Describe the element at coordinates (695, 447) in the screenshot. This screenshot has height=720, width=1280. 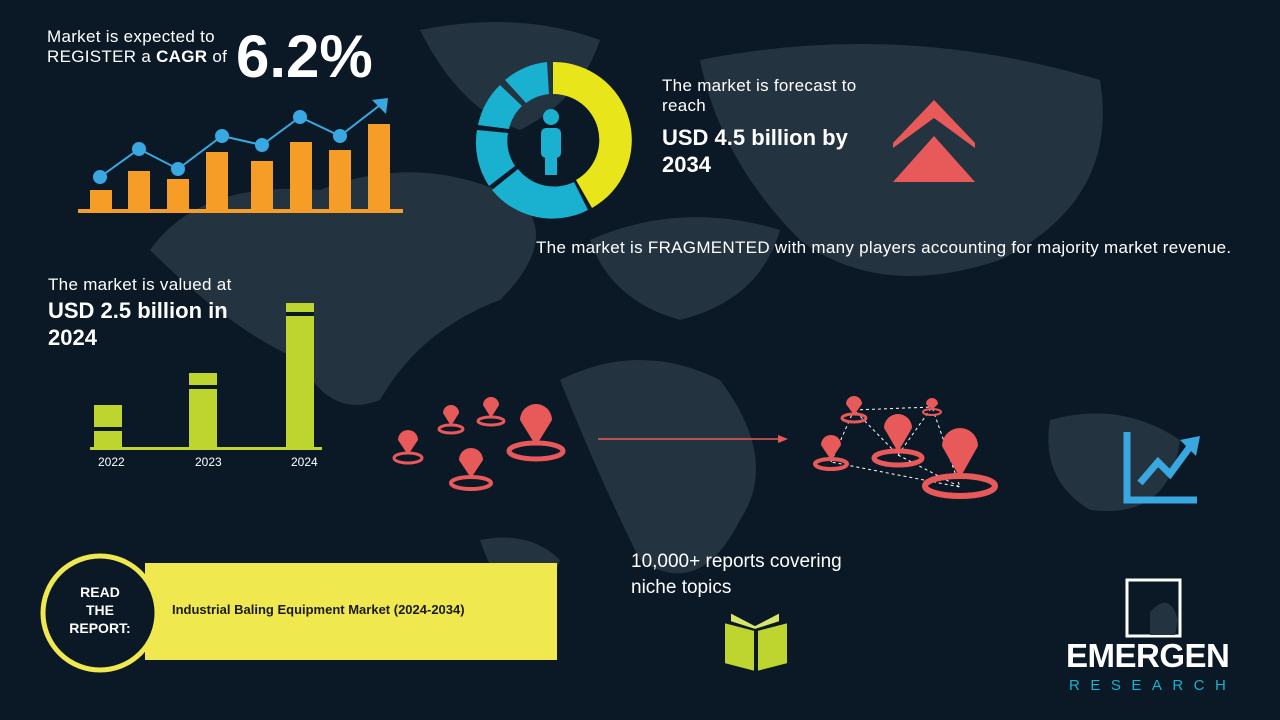
I see `location-pins` at that location.